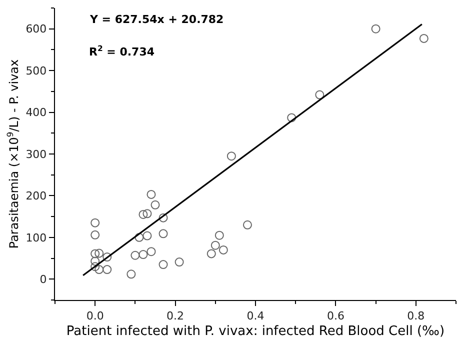 The image size is (474, 345). Describe the element at coordinates (36, 113) in the screenshot. I see `y-tick-label: 400` at that location.